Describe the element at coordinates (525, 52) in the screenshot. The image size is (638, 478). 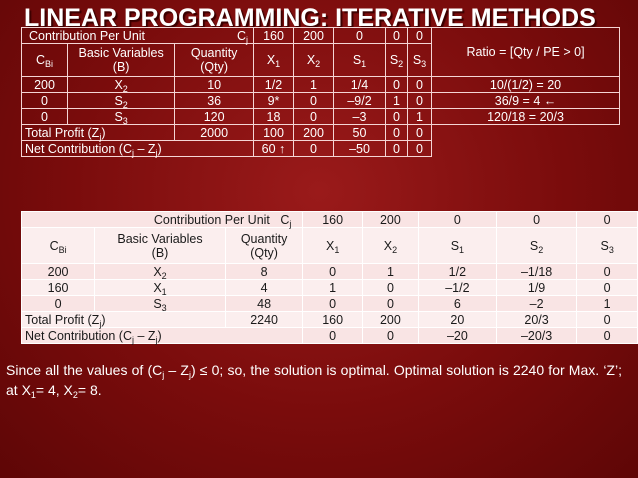
I see `ratio-header: Ratio = [Qty / PE > 0]` at that location.